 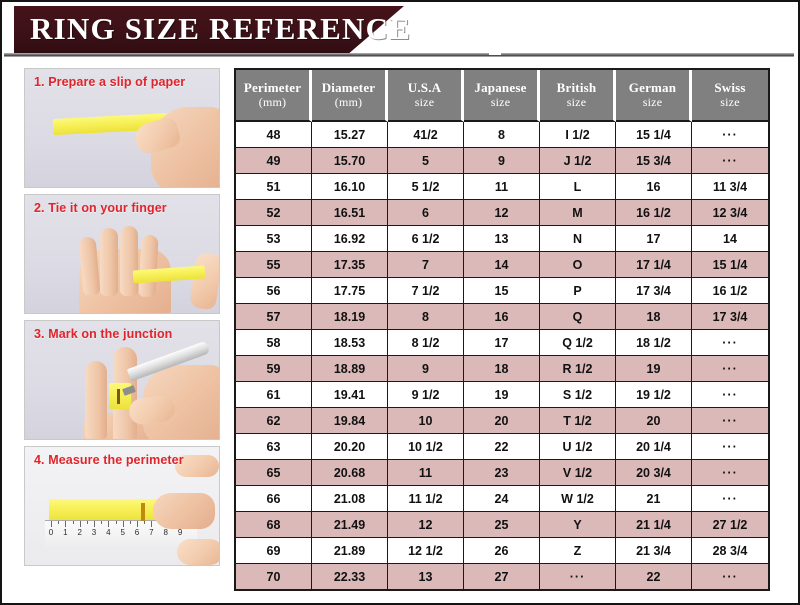 What do you see at coordinates (426, 135) in the screenshot?
I see `cell-u-s-a: 41/2` at bounding box center [426, 135].